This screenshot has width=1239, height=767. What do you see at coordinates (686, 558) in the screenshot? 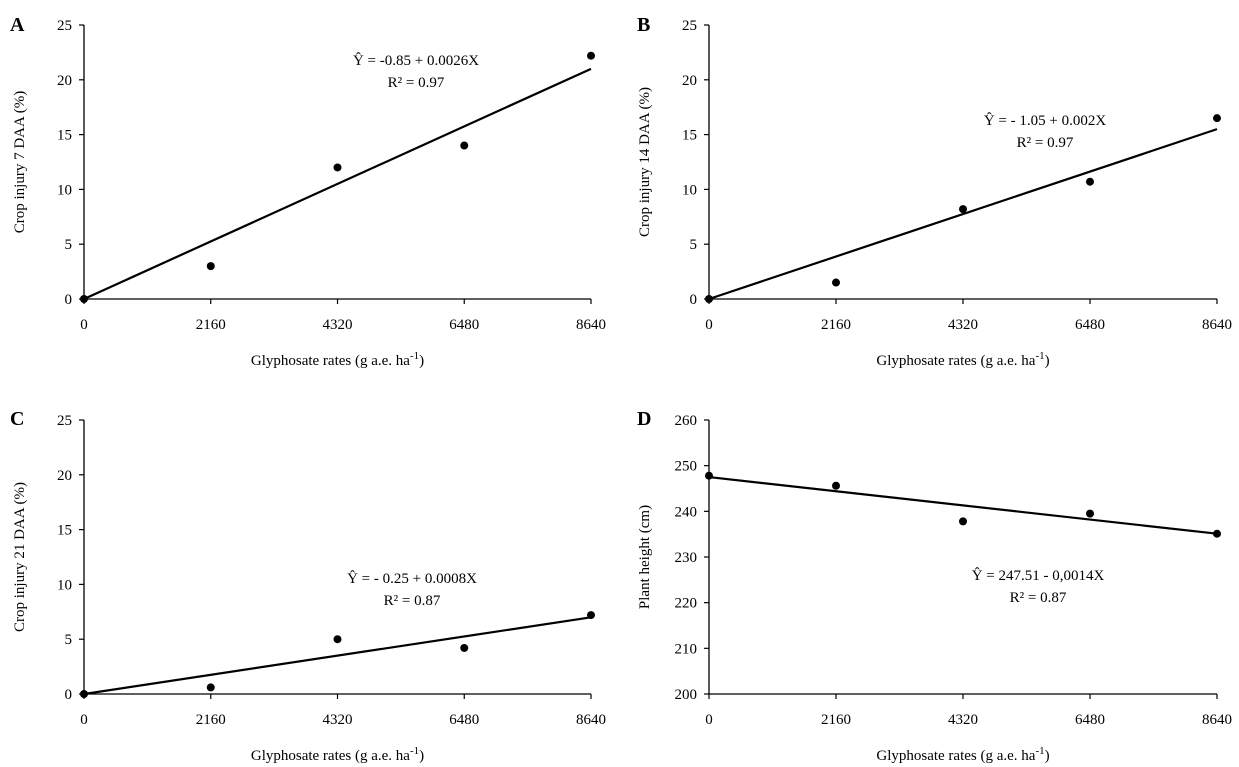
I see `y-tick-label: 230` at bounding box center [686, 558].